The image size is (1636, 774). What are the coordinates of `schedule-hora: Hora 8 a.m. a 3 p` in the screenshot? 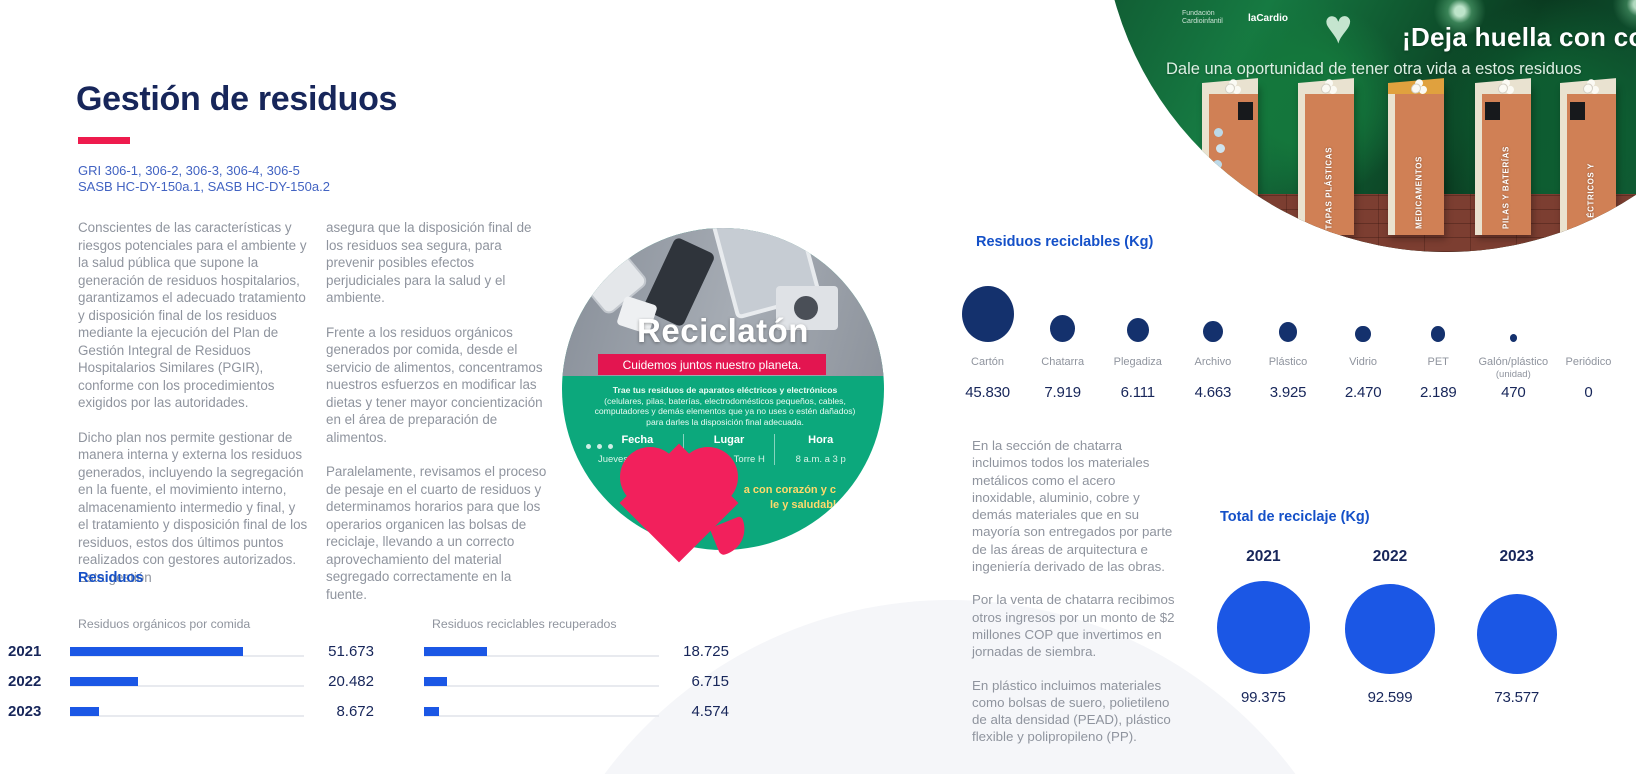 It's located at (820, 449).